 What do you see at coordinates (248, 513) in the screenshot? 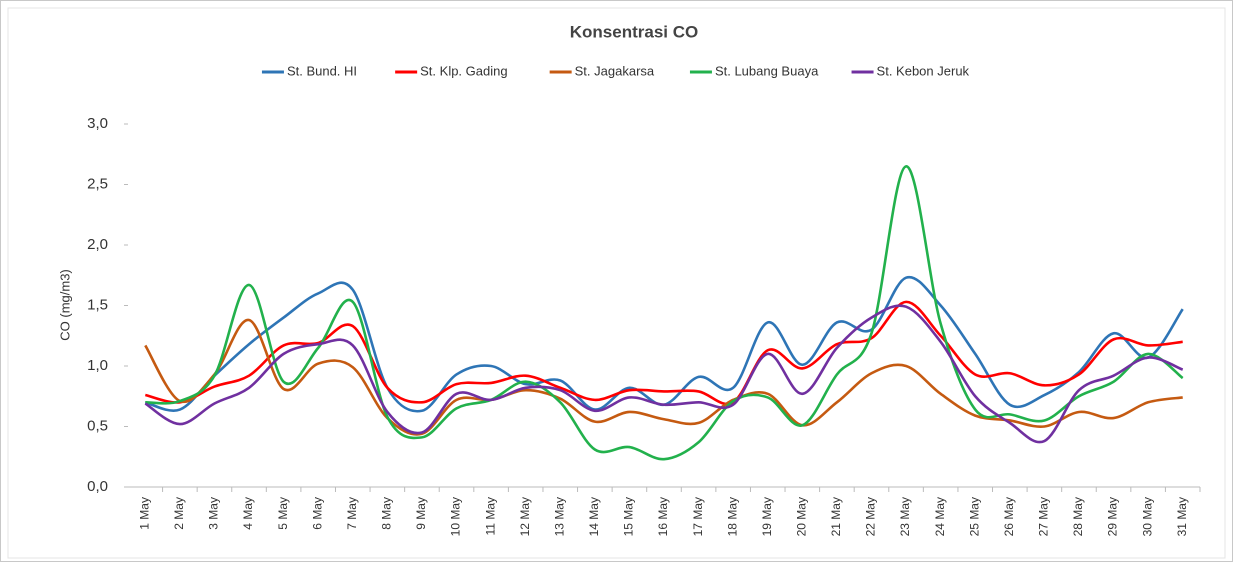
I see `x-tick-label: 4 May` at bounding box center [248, 513].